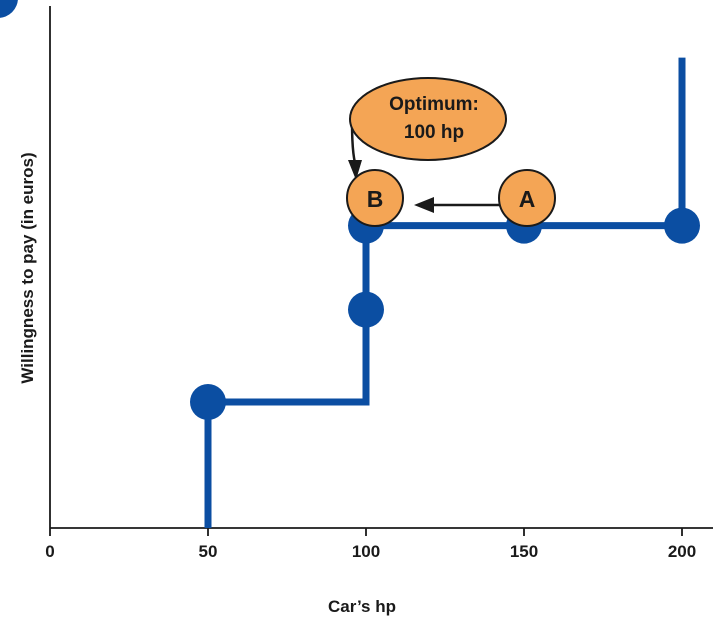 This screenshot has width=715, height=617. I want to click on optimum-line2: 100 hp, so click(434, 132).